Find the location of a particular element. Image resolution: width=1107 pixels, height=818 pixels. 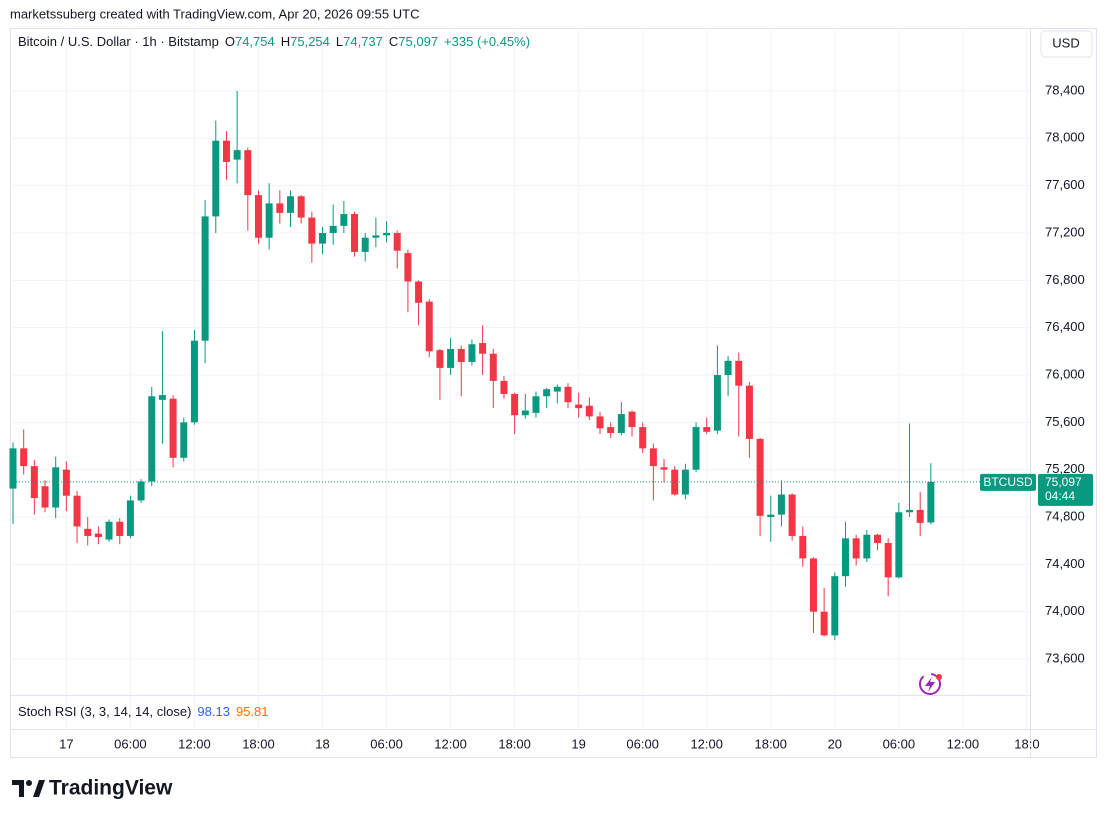

currency: USD is located at coordinates (1065, 42).